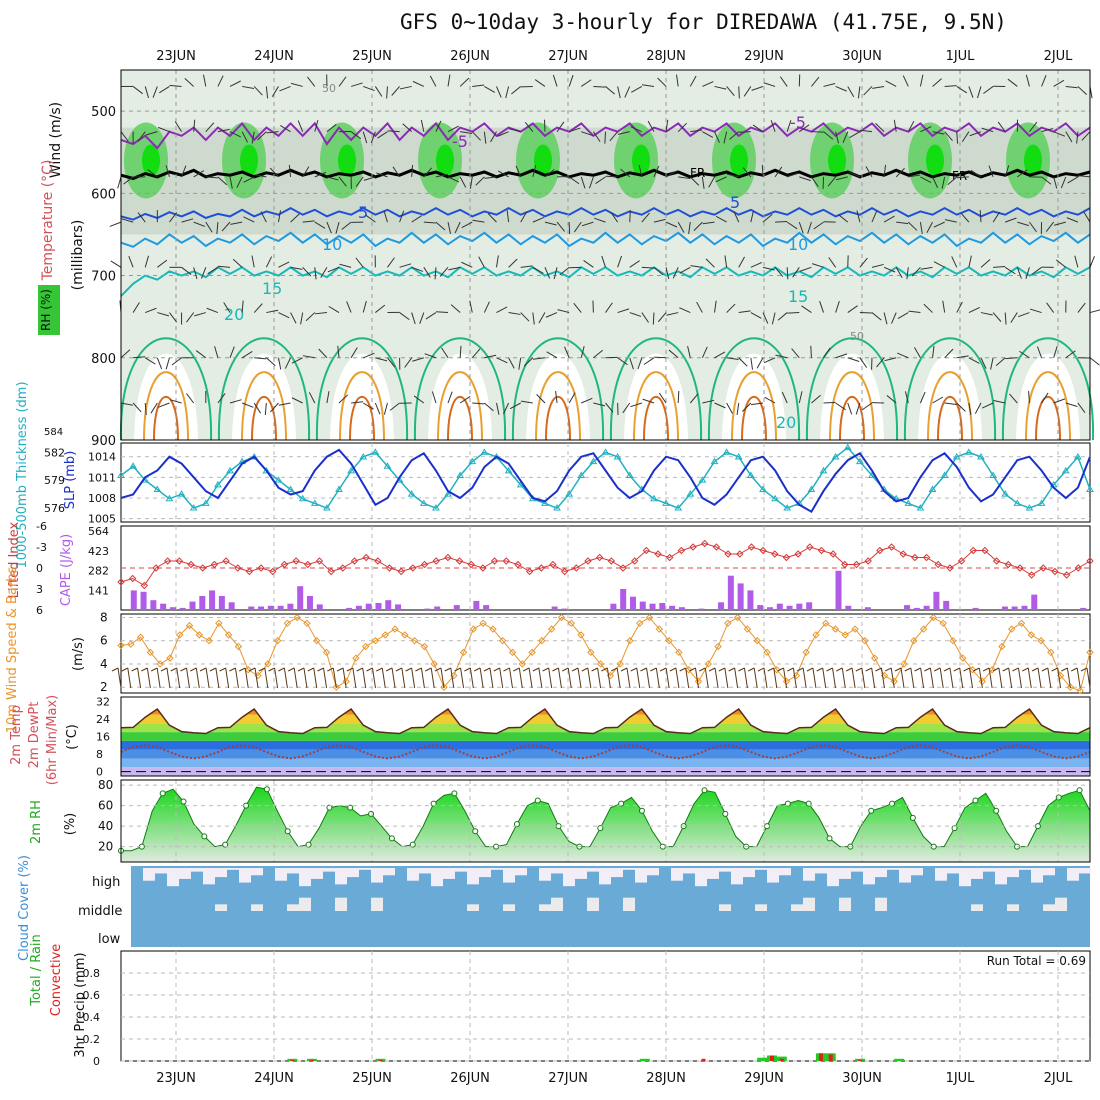 The height and width of the screenshot is (1100, 1100). What do you see at coordinates (78, 654) in the screenshot?
I see `wind-unit-label: (m/s)` at bounding box center [78, 654].